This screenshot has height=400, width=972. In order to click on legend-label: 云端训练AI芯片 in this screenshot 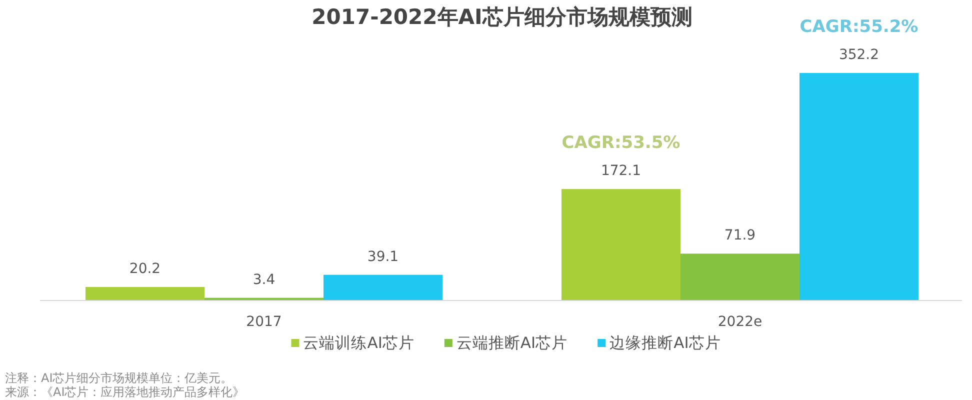, I will do `click(358, 343)`.